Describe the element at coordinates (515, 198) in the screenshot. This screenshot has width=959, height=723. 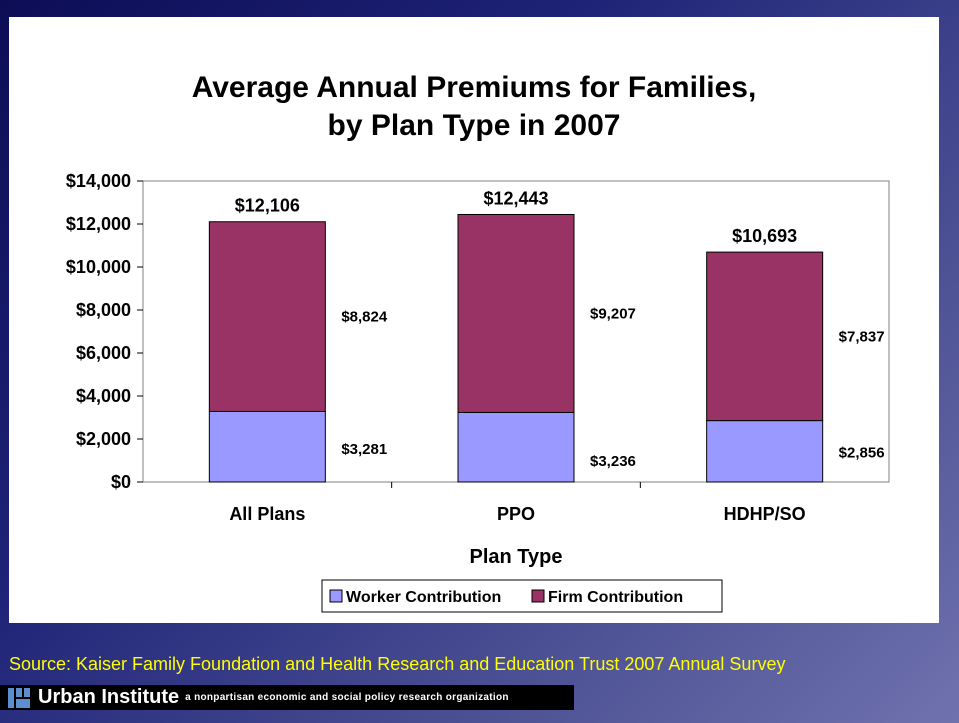
I see `total-value-label: $12,443` at that location.